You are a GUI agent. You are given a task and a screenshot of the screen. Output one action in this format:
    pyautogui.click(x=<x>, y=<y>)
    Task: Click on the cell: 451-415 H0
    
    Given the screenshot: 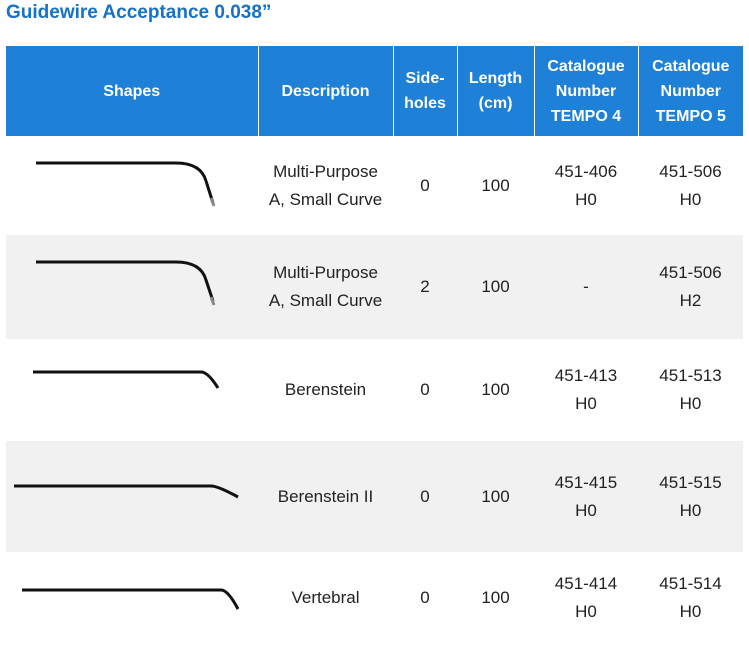 What is the action you would take?
    pyautogui.click(x=586, y=496)
    